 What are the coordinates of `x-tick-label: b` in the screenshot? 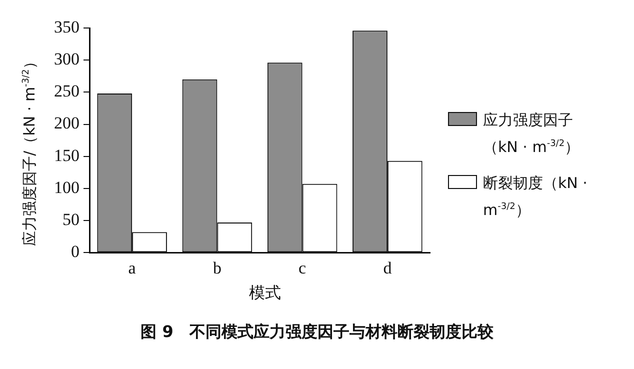 It's located at (217, 268).